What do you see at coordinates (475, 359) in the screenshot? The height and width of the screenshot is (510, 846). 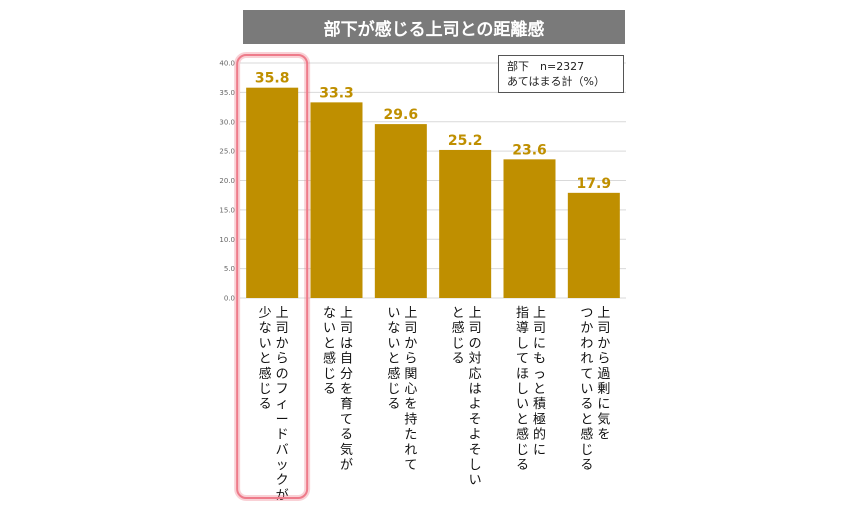 I see `category-label-char: 対` at bounding box center [475, 359].